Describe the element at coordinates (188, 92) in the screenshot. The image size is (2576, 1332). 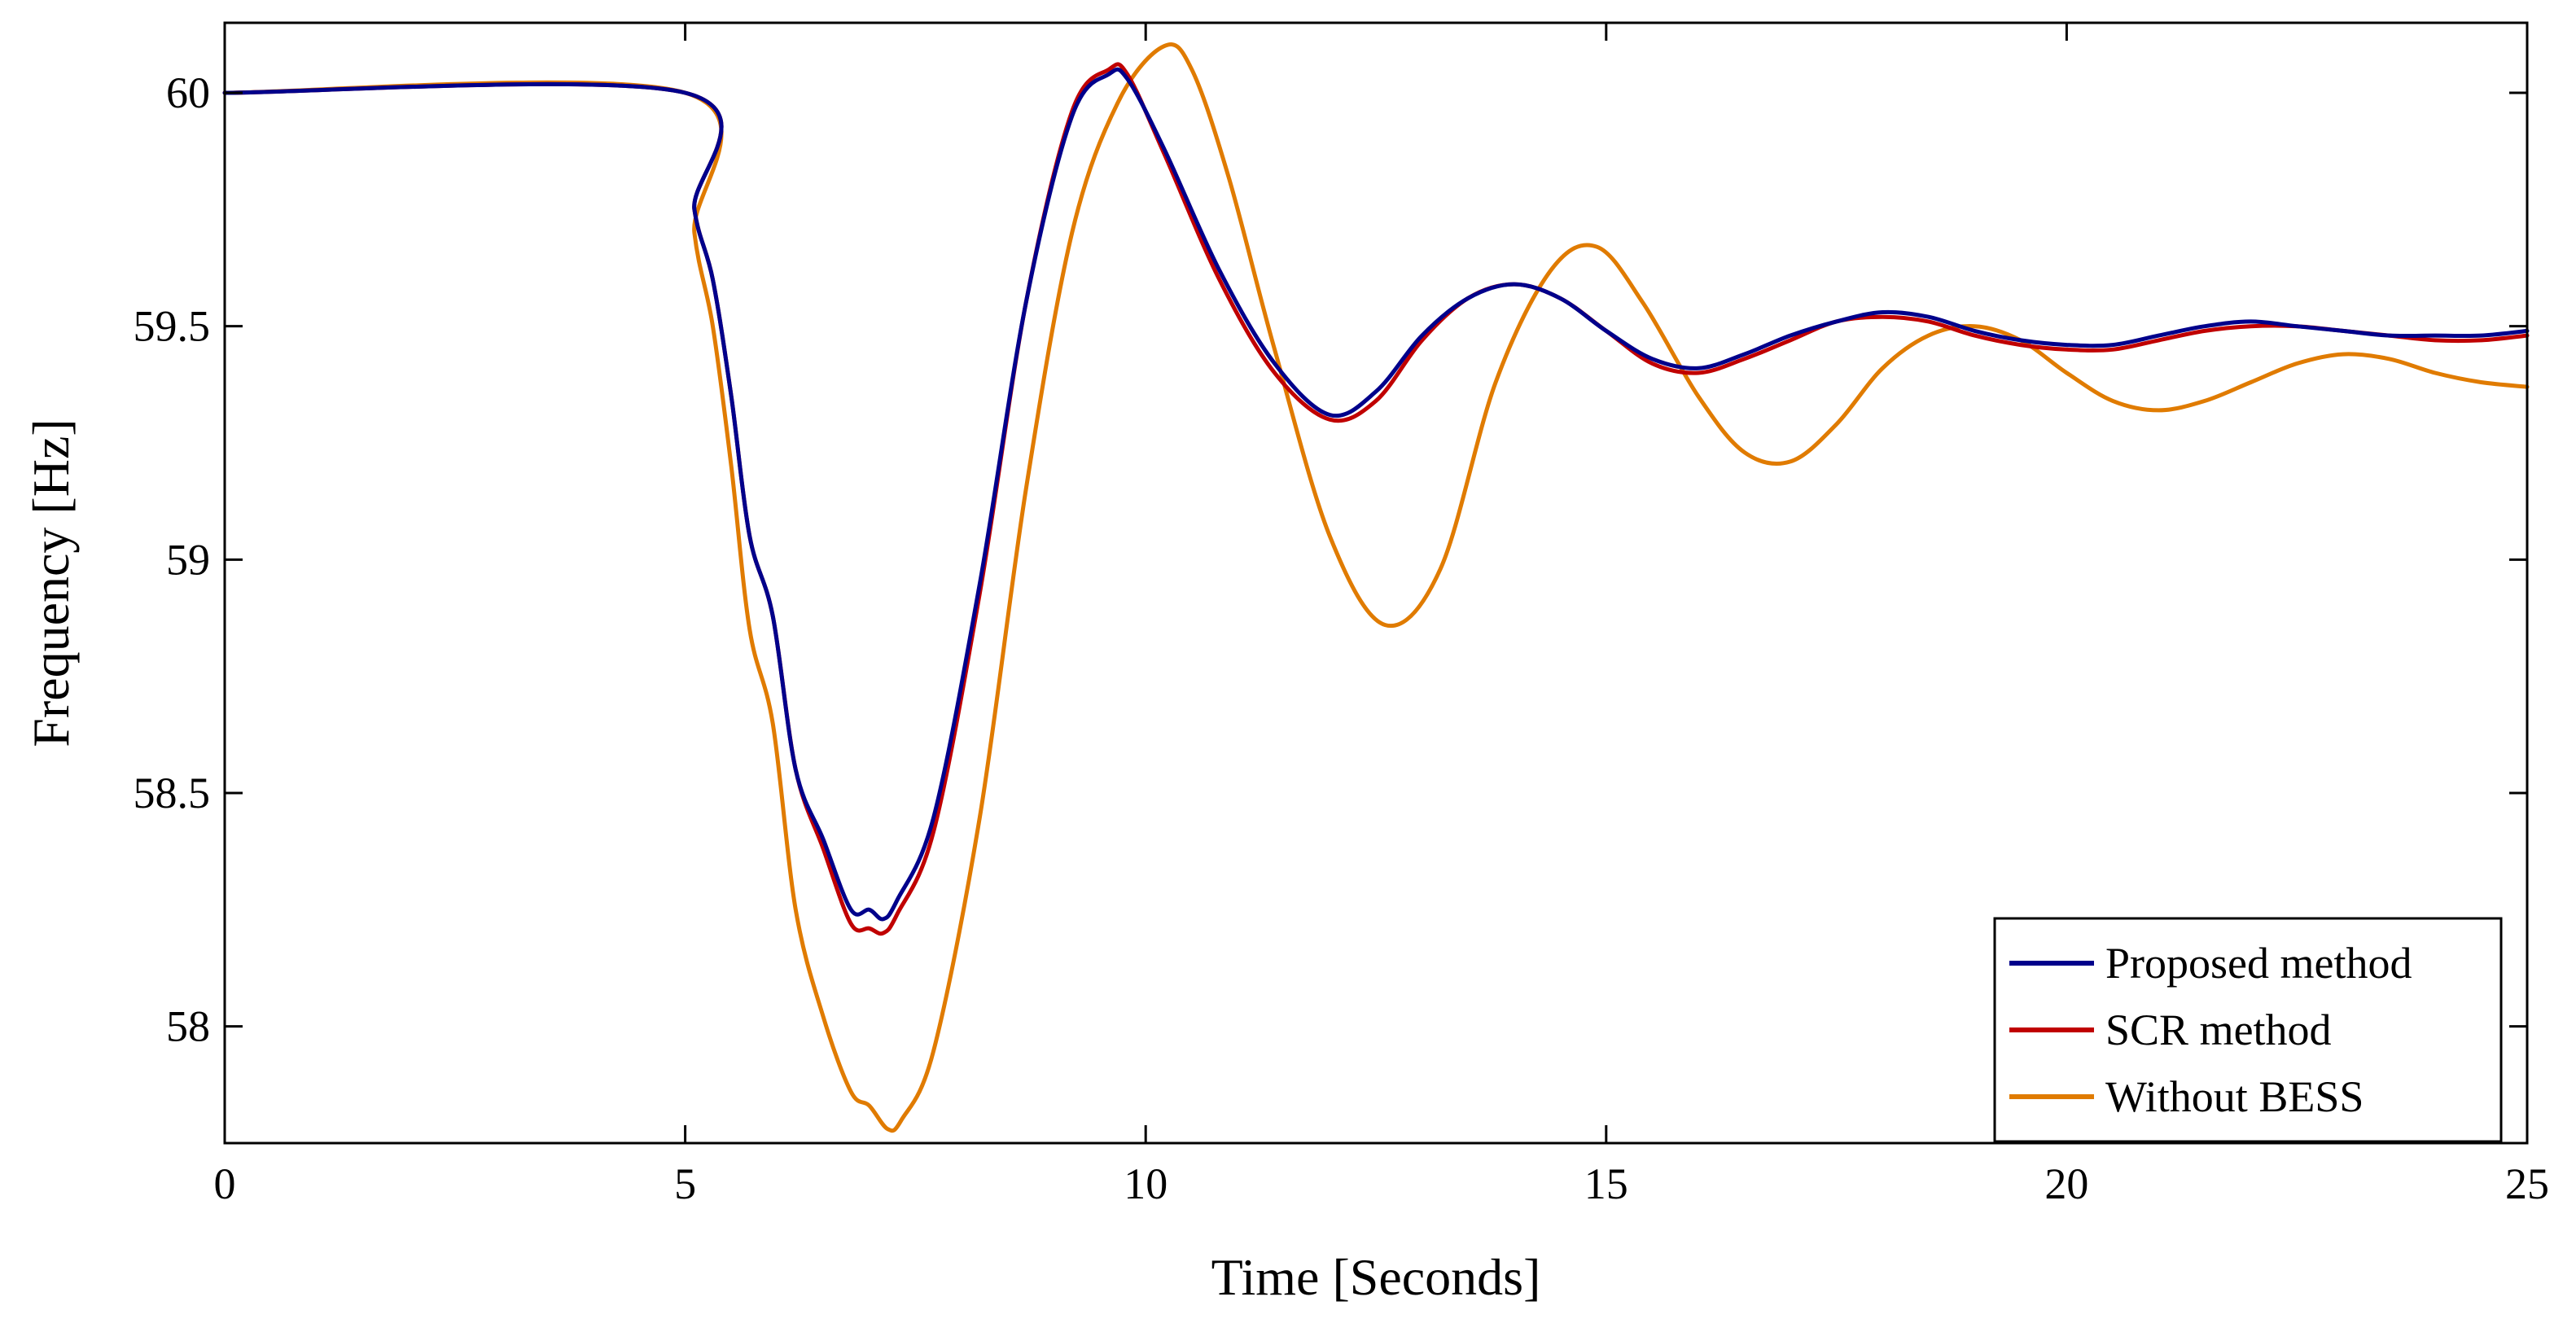
I see `y-tick-label: 60` at that location.